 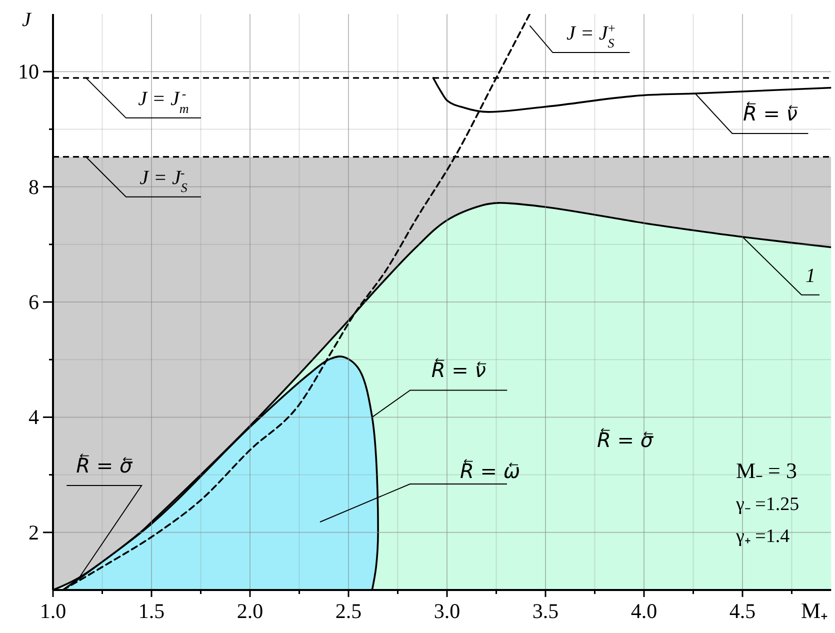 What do you see at coordinates (53, 611) in the screenshot?
I see `x-tick-label: 1.0` at bounding box center [53, 611].